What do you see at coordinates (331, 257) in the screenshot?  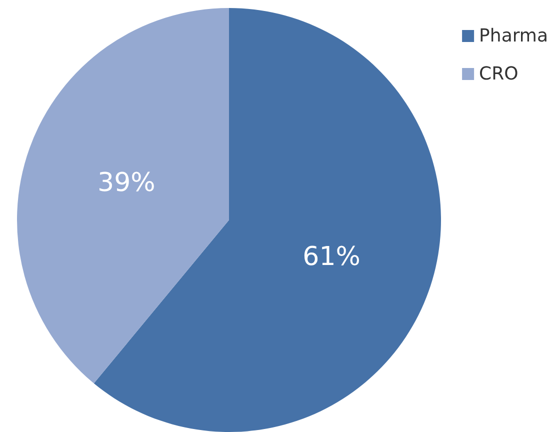 I see `data-label: 61%` at bounding box center [331, 257].